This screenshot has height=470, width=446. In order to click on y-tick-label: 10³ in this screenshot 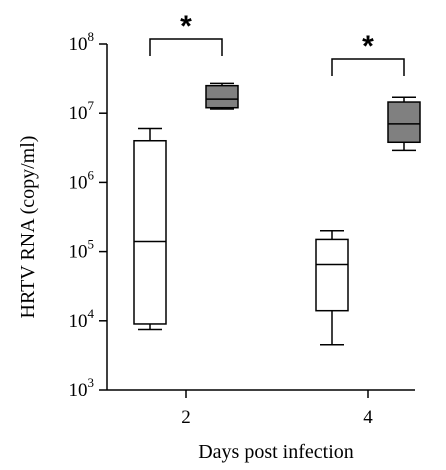, I will do `click(82, 388)`.